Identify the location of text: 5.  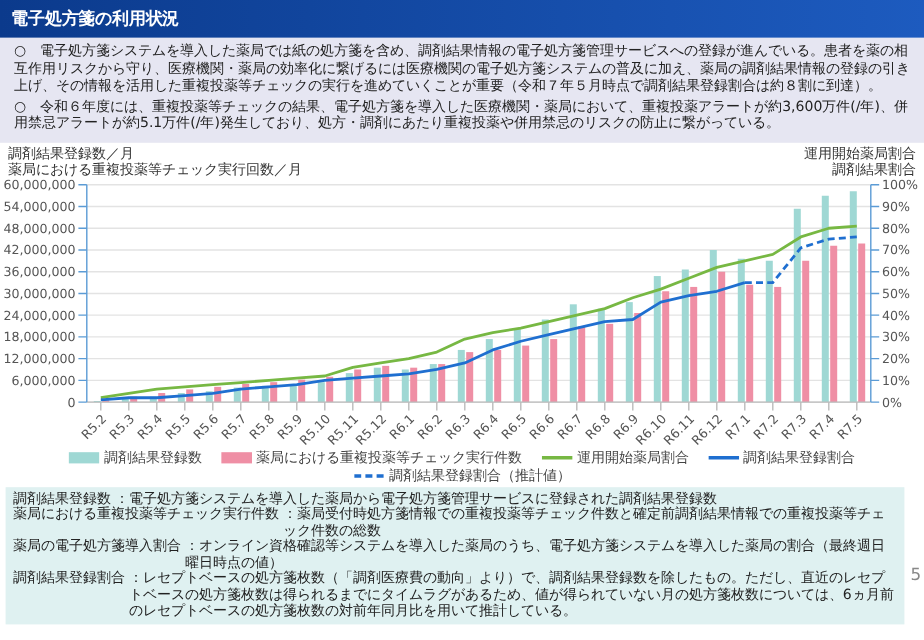
(916, 574).